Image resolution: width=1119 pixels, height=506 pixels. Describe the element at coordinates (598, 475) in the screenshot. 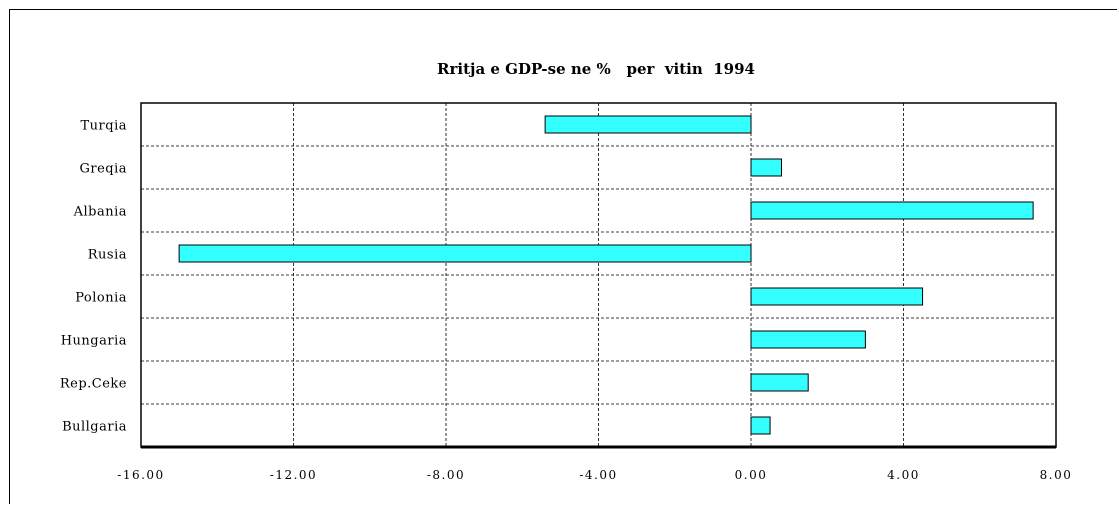

I see `x-tick-label: -4.00` at that location.